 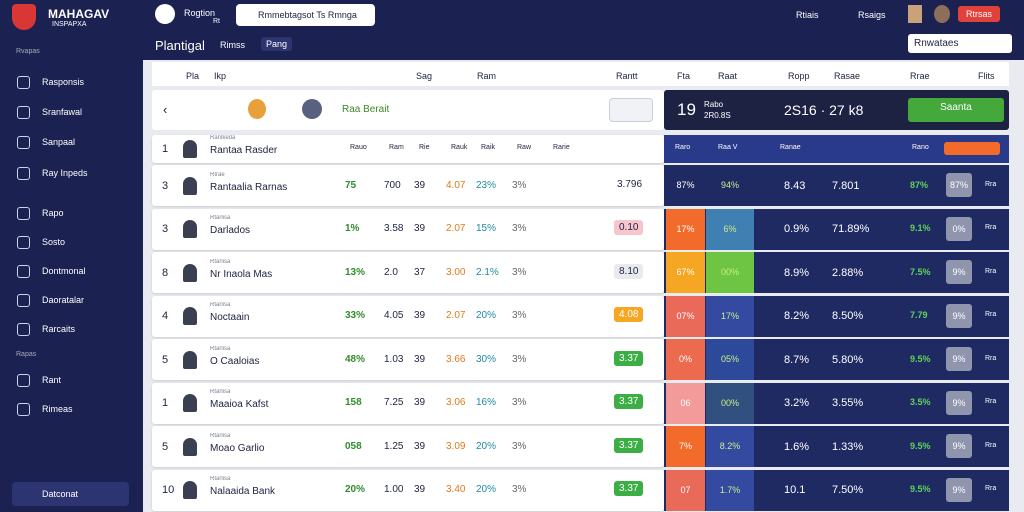 What do you see at coordinates (807, 15) in the screenshot?
I see `nav-link: Rtiais` at bounding box center [807, 15].